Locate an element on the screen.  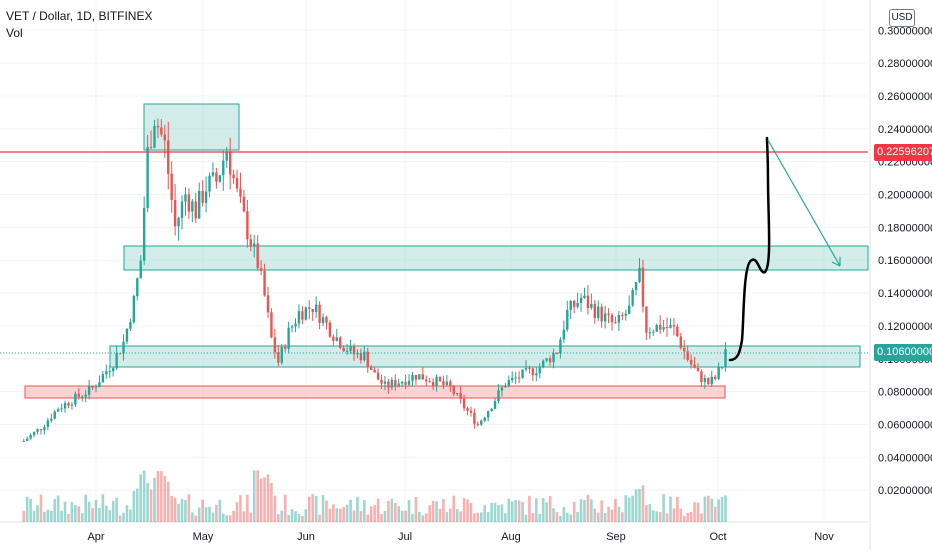
legend: VET / Dollar, 1D, BITFINEX Vol is located at coordinates (79, 25).